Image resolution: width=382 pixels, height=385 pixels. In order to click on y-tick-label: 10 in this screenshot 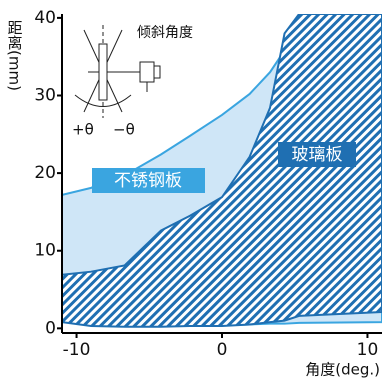, I will do `click(45, 251)`.